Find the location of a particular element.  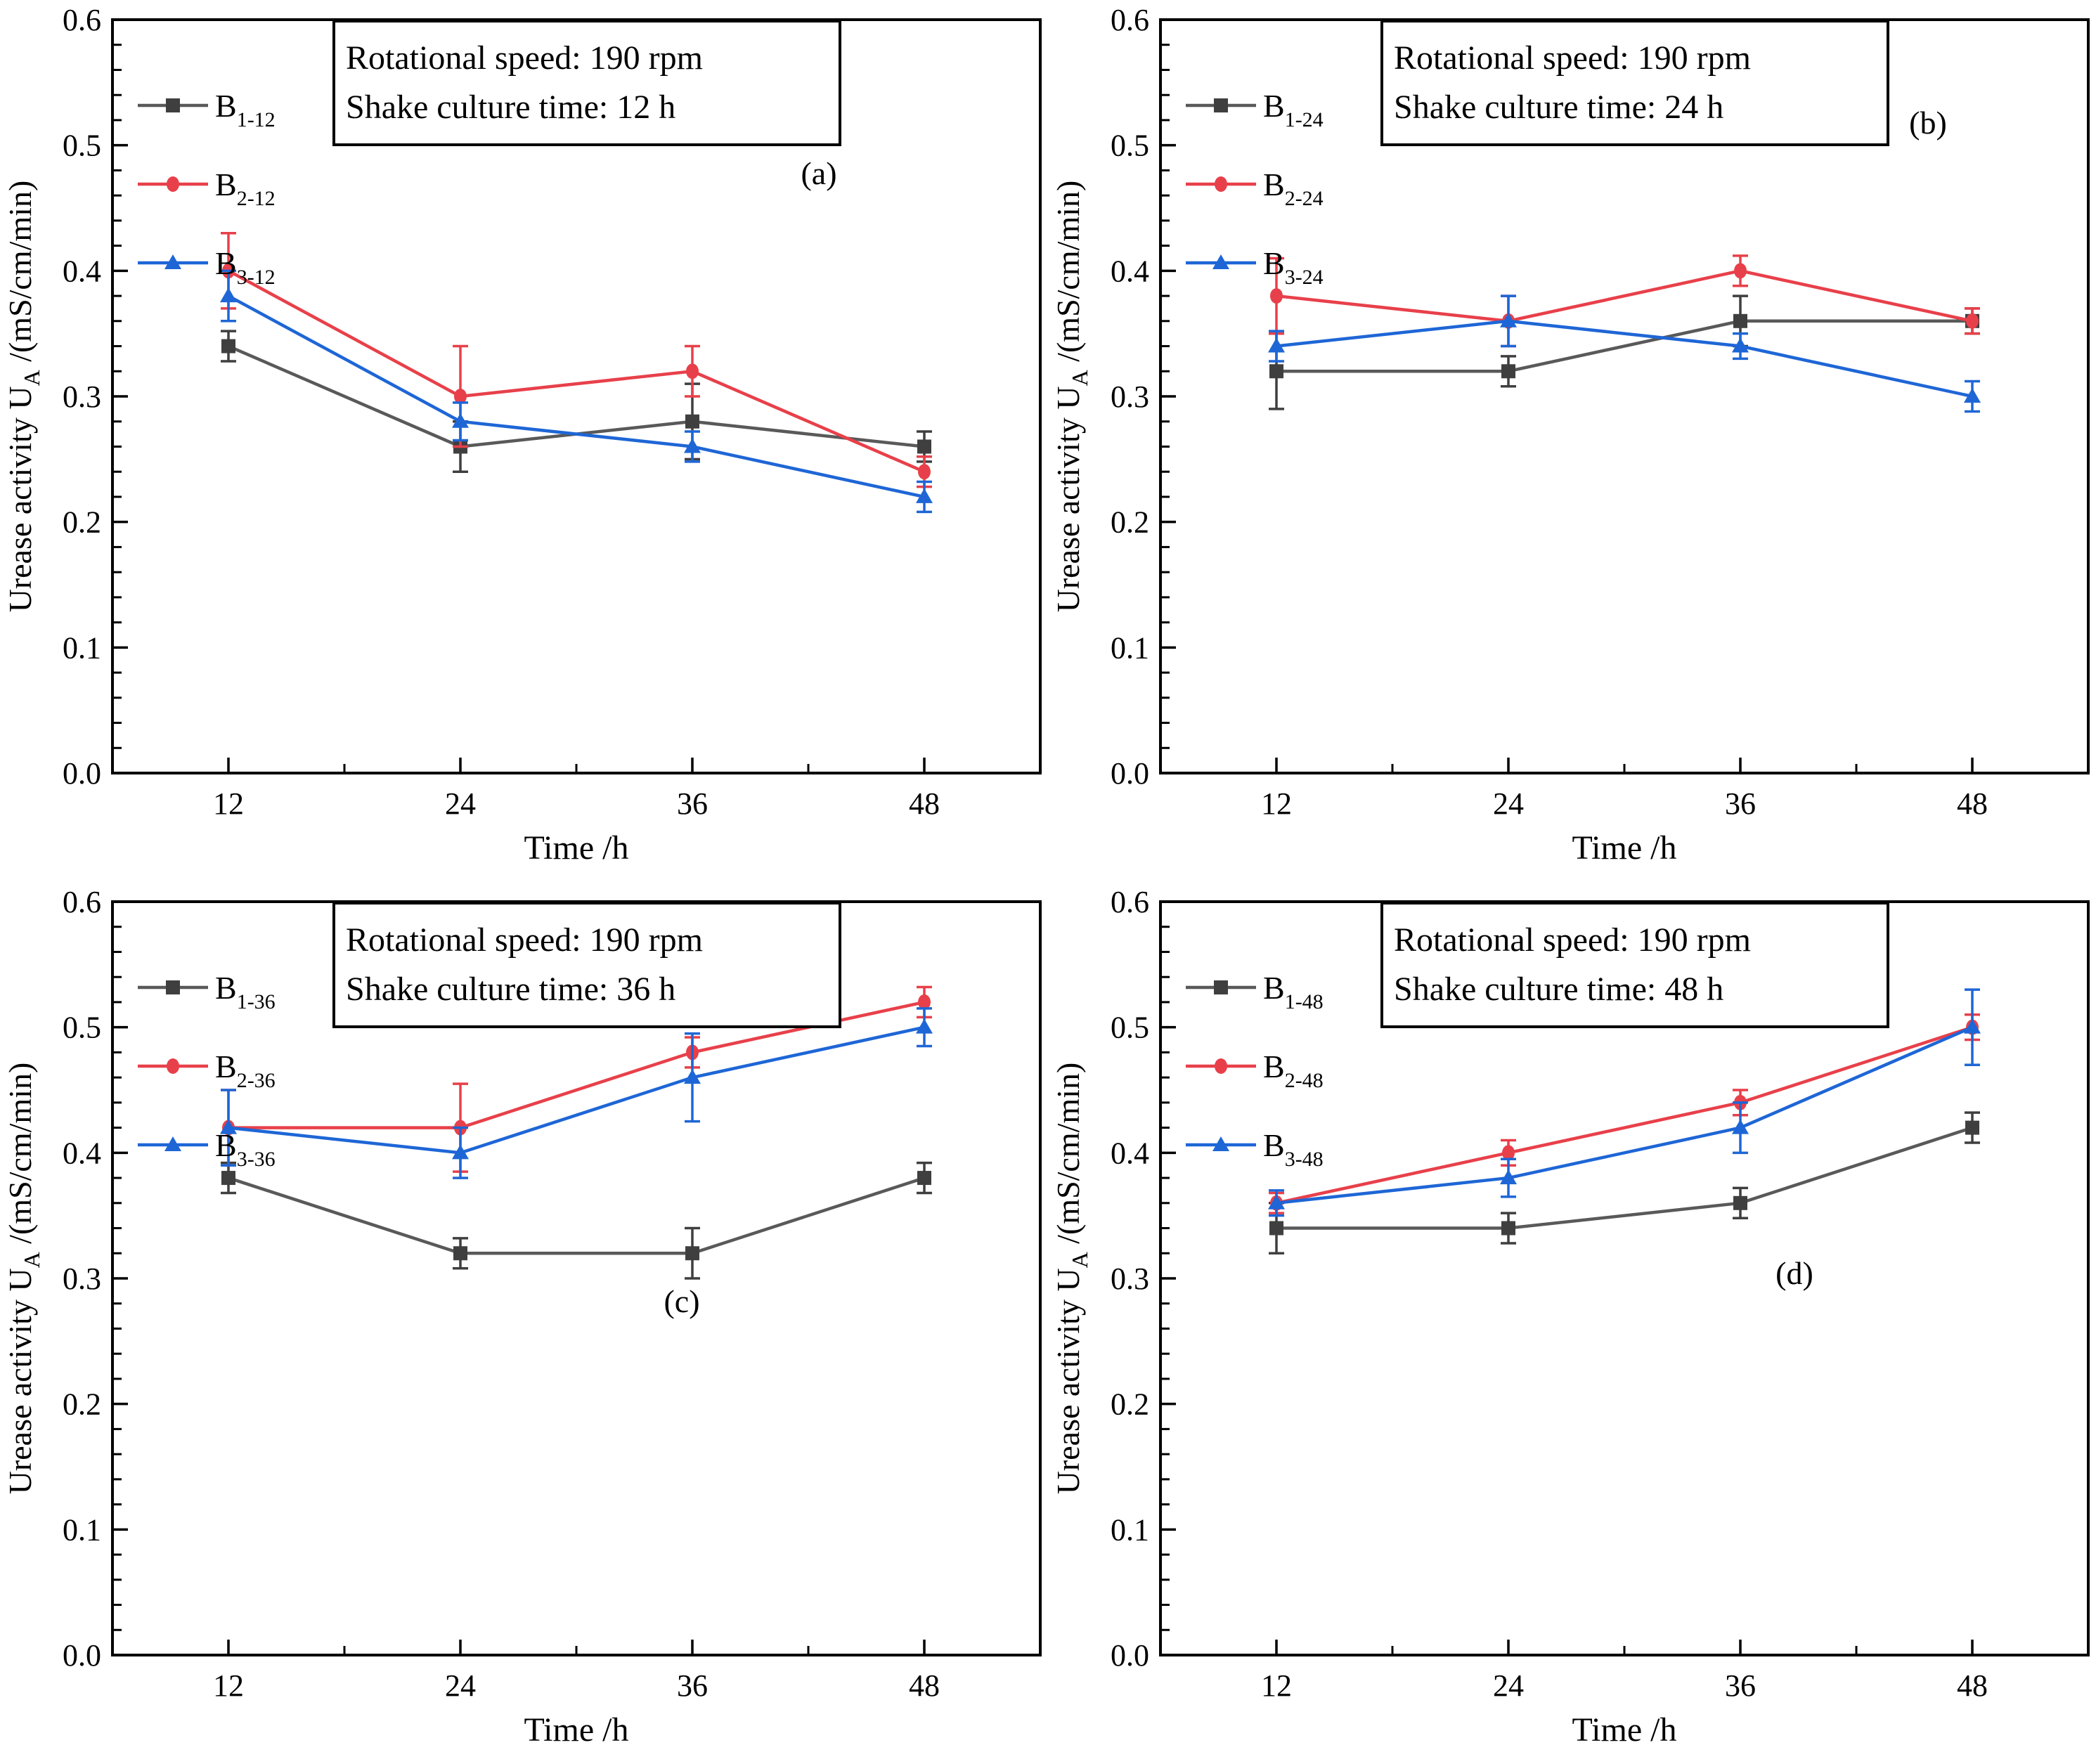

legend: B1-24 B2-24 B3-24 is located at coordinates (1255, 188).